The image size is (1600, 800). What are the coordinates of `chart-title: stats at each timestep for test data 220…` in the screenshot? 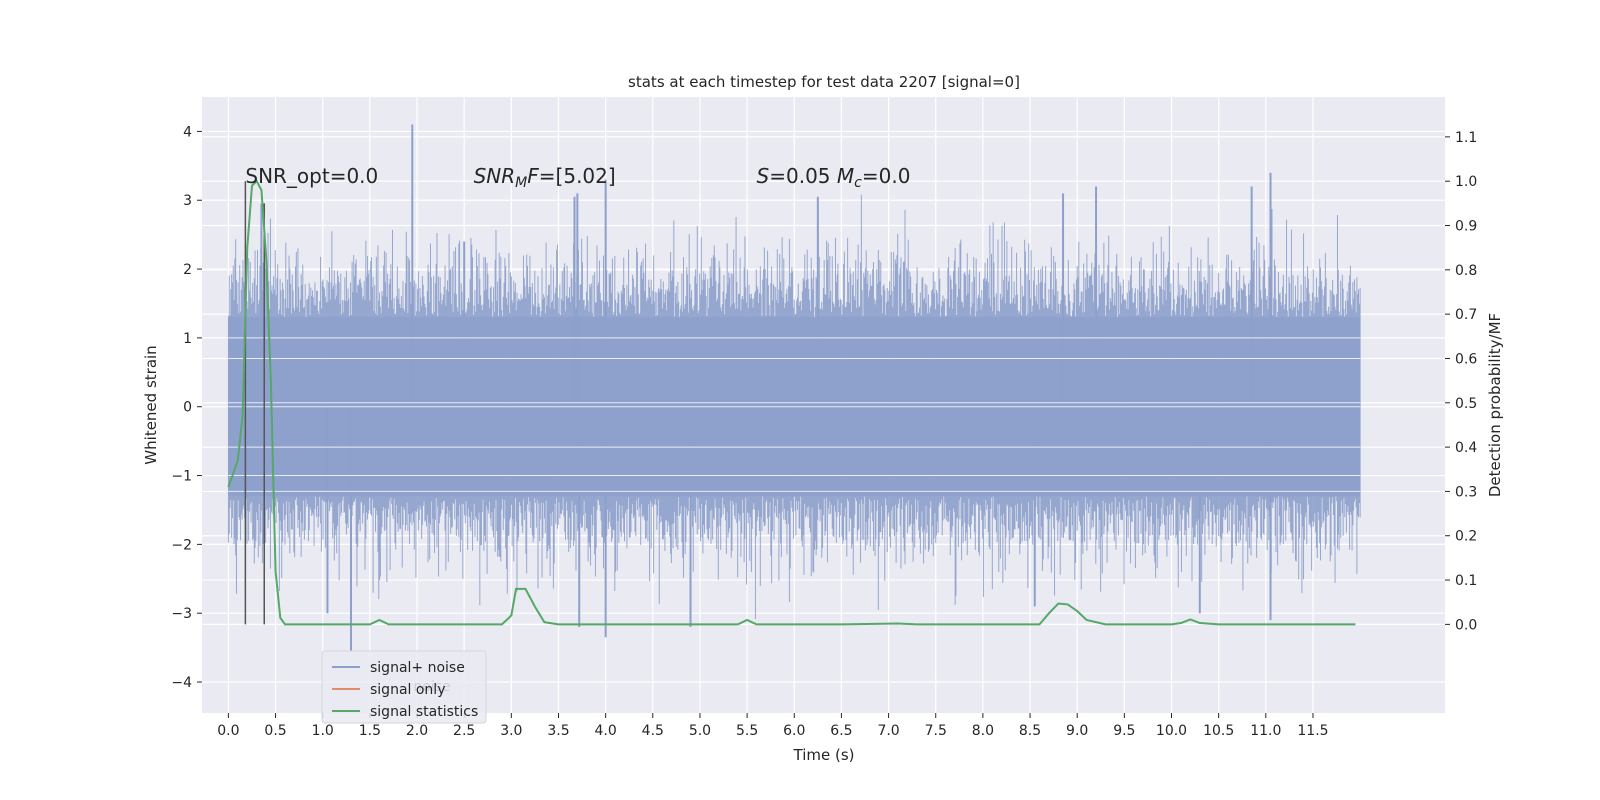 It's located at (824, 82).